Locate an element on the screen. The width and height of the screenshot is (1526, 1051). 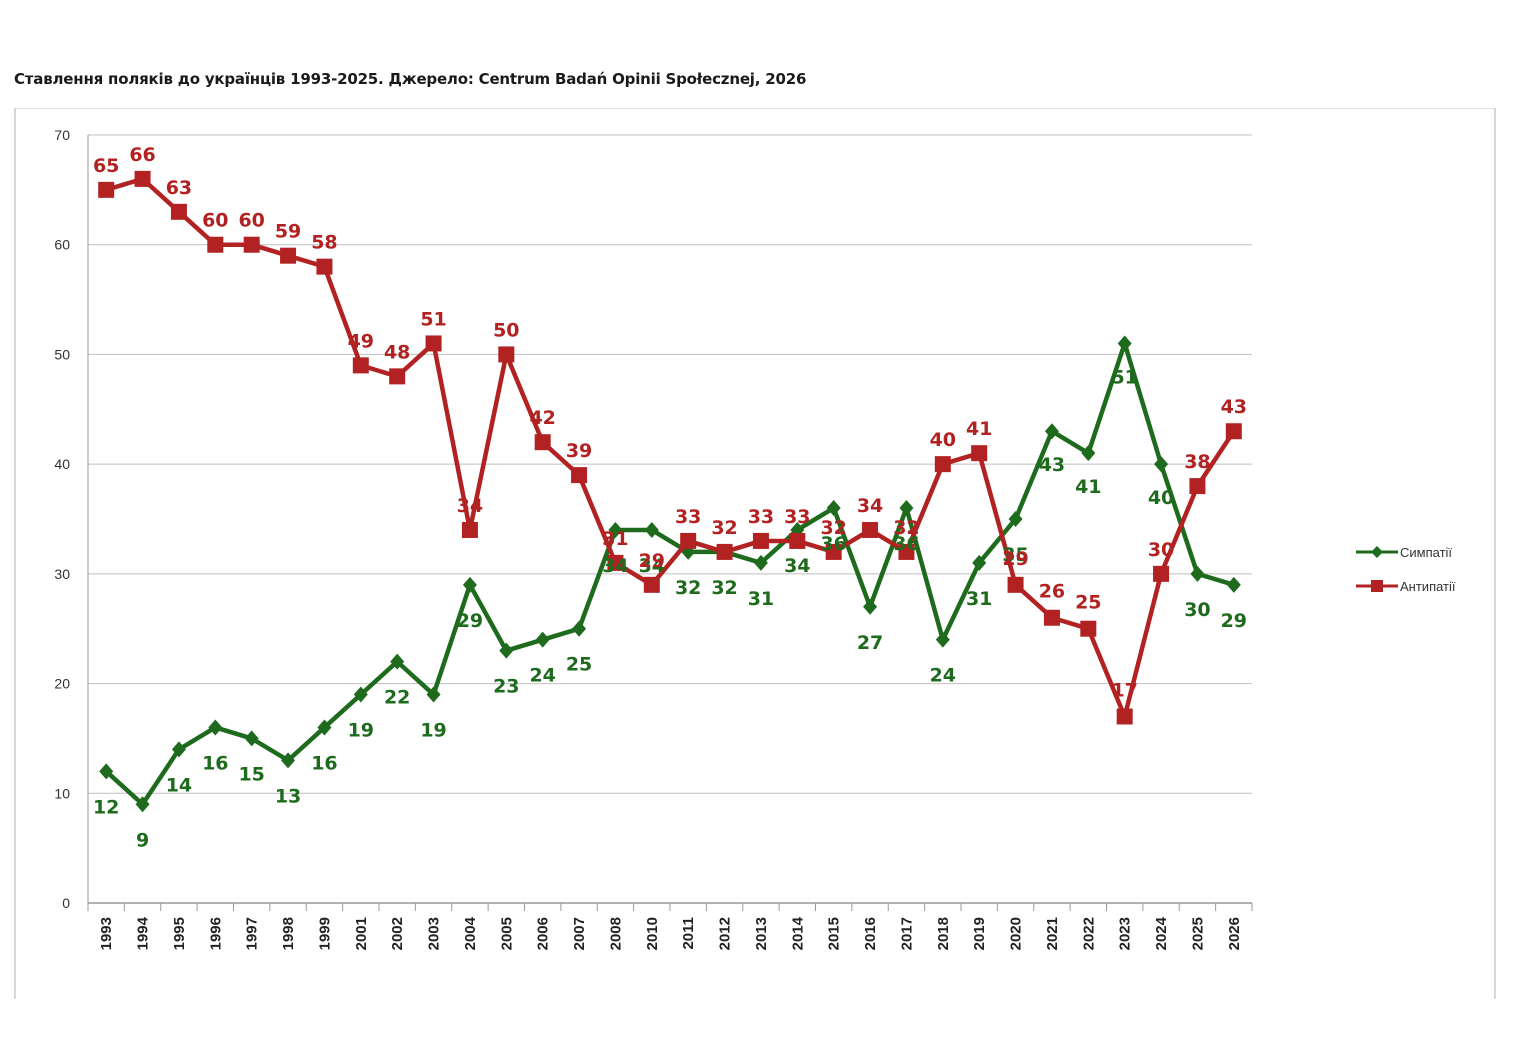
x-tick-label: 1998 is located at coordinates (288, 933).